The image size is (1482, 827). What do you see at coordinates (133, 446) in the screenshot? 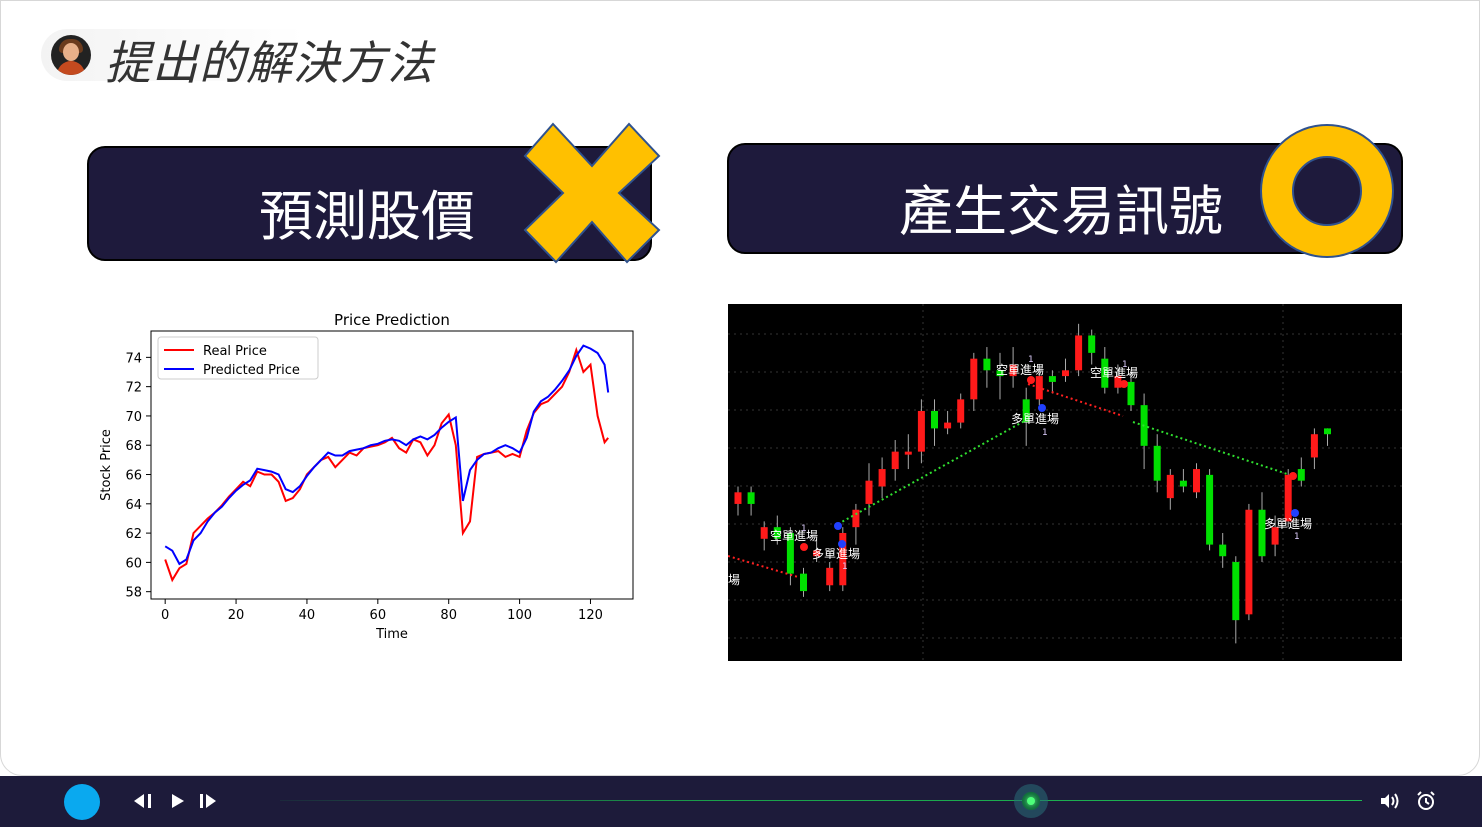
I see `y-tick-label: 68` at bounding box center [133, 446].